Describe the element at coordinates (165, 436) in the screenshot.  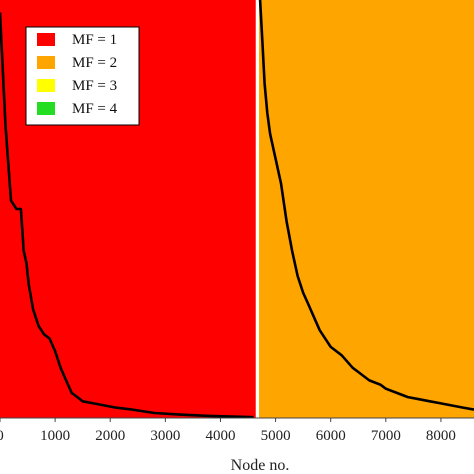
I see `x-tick-label-3: 3000` at that location.